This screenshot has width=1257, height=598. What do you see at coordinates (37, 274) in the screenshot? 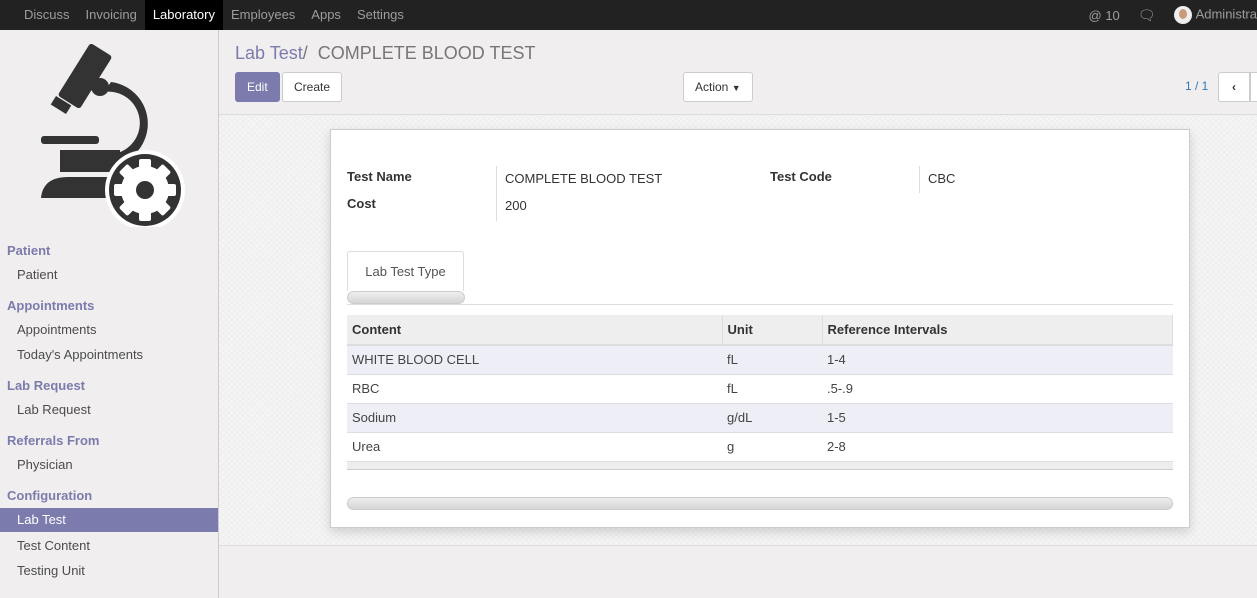
I see `sidebar-item-patient: Patient` at bounding box center [37, 274].